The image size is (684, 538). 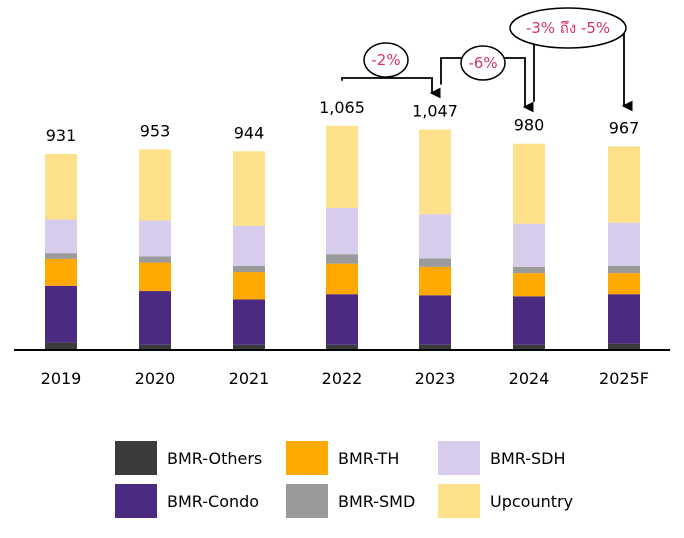 I want to click on bar-2020-bmr-condo, so click(x=155, y=318).